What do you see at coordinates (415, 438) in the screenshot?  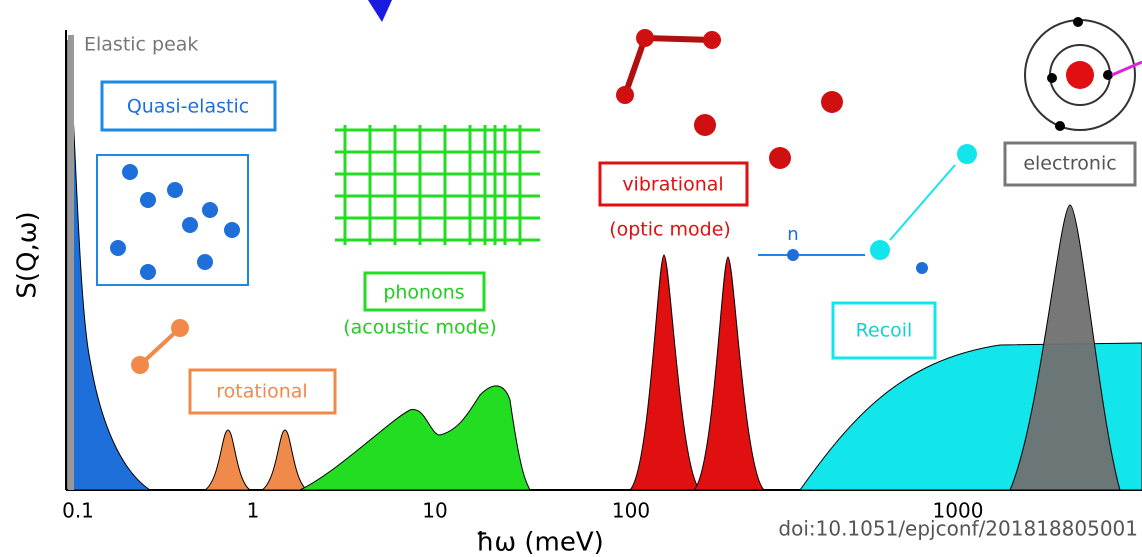 I see `phonon-band` at bounding box center [415, 438].